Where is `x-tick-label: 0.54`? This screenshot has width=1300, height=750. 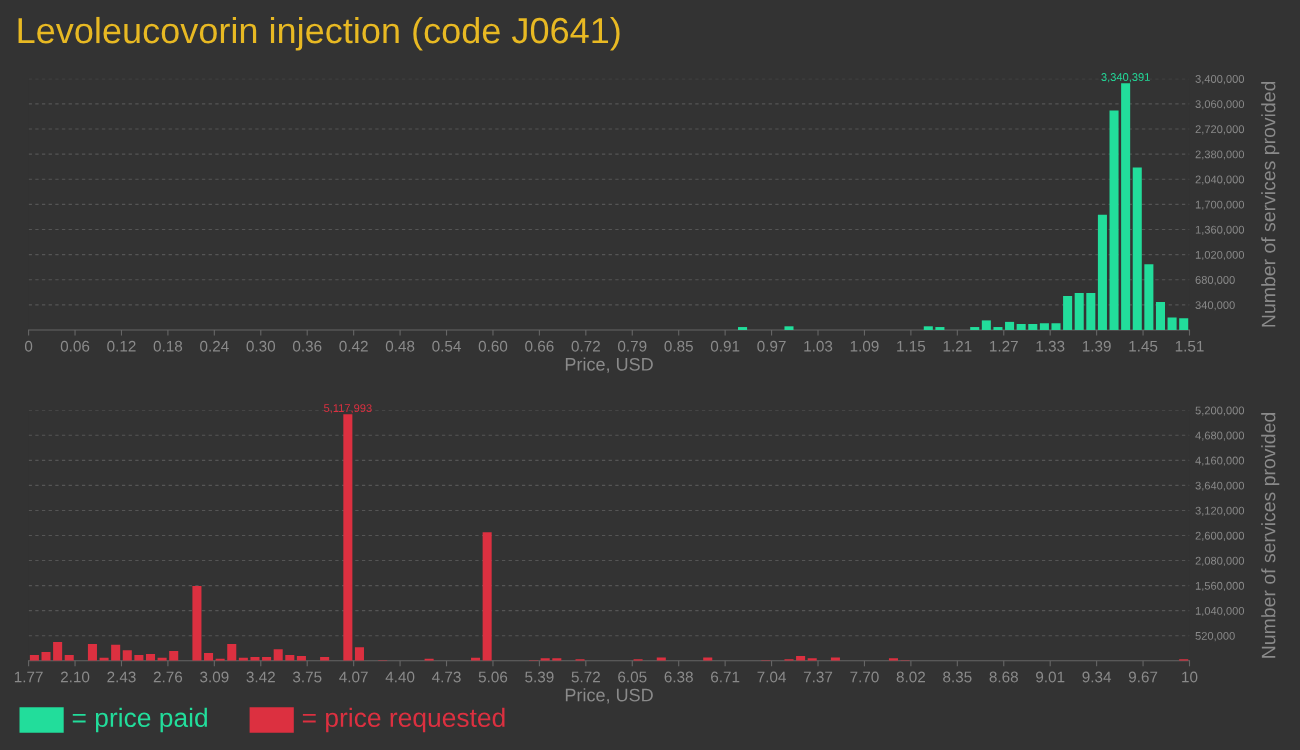
x-tick-label: 0.54 is located at coordinates (446, 346).